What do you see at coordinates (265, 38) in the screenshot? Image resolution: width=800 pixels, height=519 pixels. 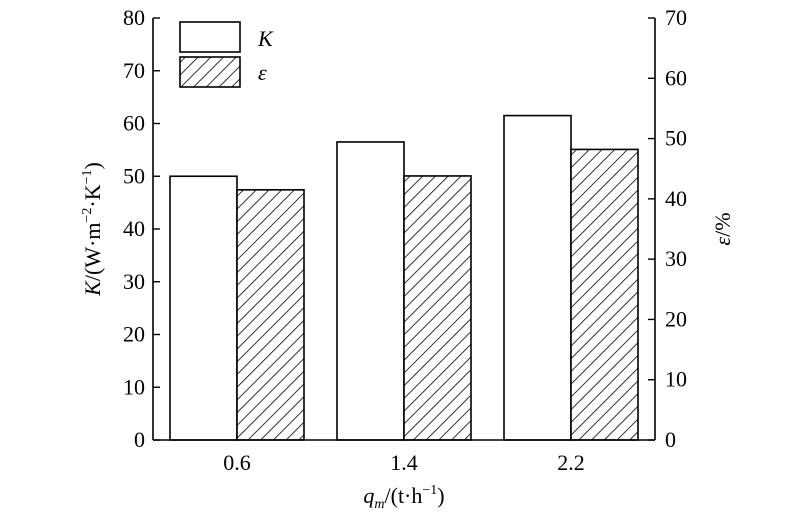 I see `legend-label-K: K` at bounding box center [265, 38].